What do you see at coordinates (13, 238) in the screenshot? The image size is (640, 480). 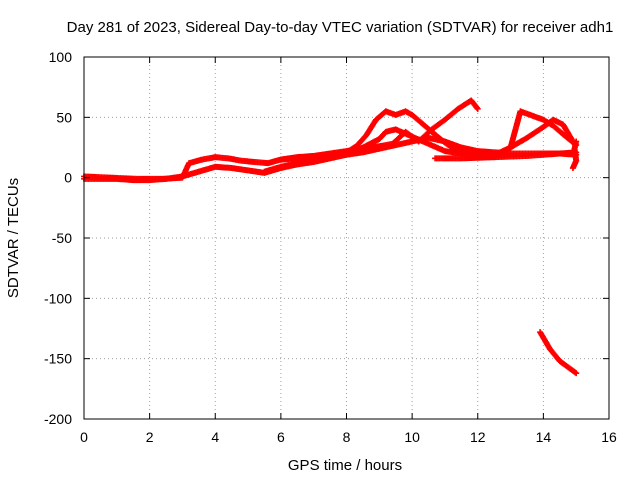 I see `y-axis-label: SDTVAR / TECUs` at bounding box center [13, 238].